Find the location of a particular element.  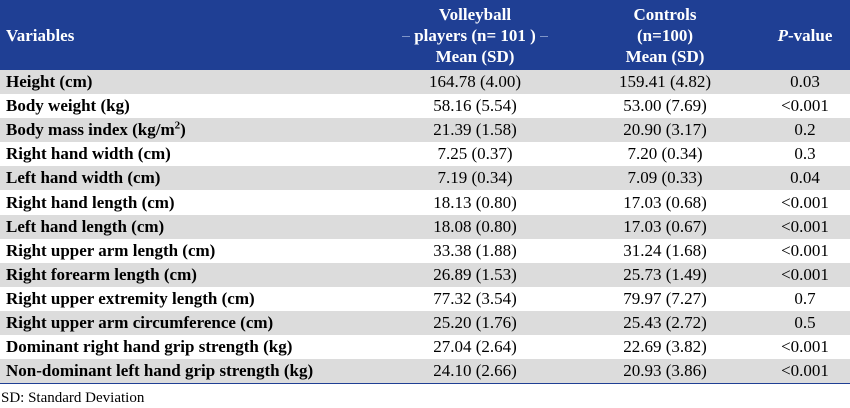

pvalue-cell: 0.7 is located at coordinates (805, 298).